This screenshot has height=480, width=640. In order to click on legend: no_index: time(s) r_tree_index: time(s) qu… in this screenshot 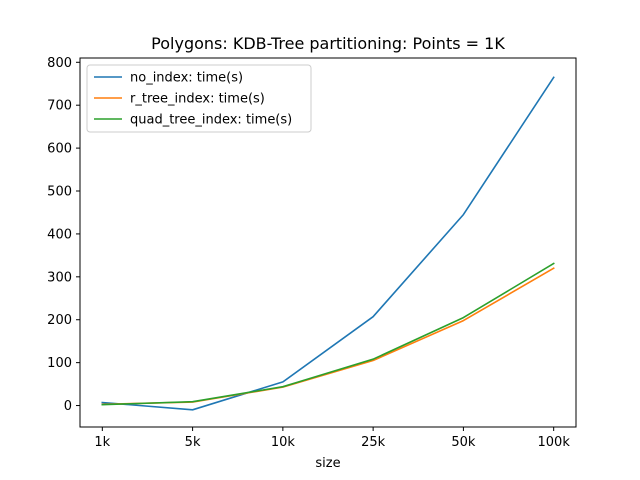, I will do `click(199, 98)`.